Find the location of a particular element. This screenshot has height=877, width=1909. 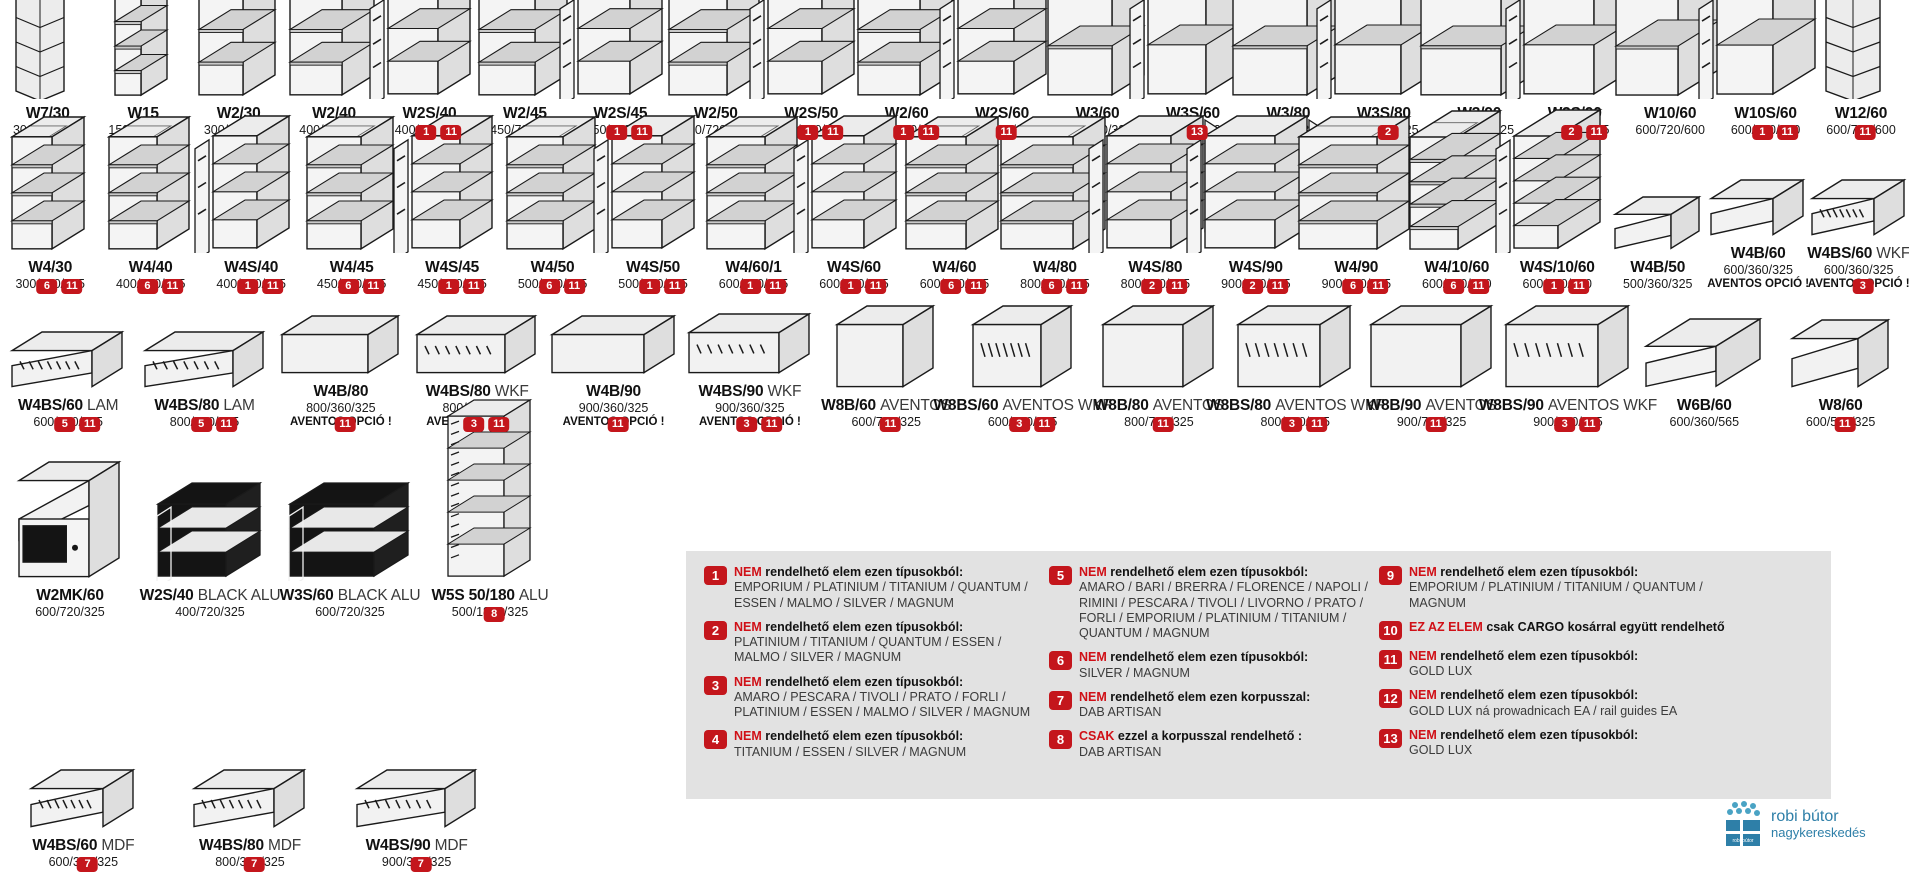

product-cell: W2S/40 BLACK ALU 400/720/325 is located at coordinates (210, 550).